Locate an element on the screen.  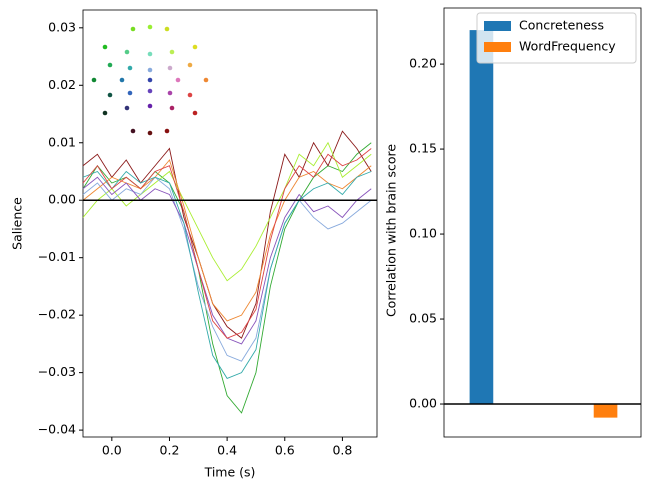
sensor-layout is located at coordinates (150, 80).